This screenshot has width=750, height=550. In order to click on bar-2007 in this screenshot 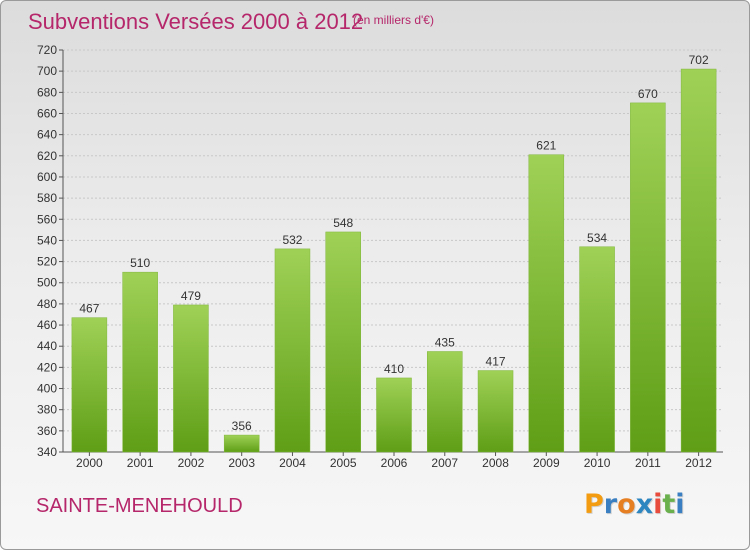, I will do `click(445, 402)`.